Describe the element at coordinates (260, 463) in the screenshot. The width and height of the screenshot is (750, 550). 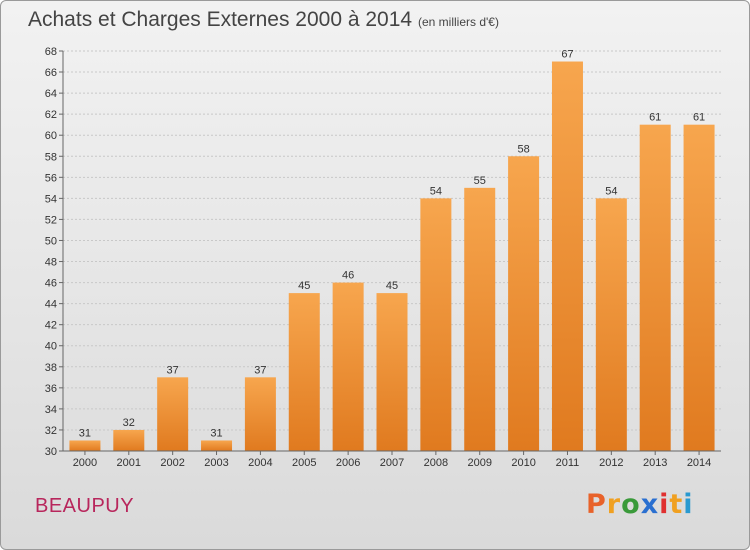
I see `x-tick-label: 2004` at that location.